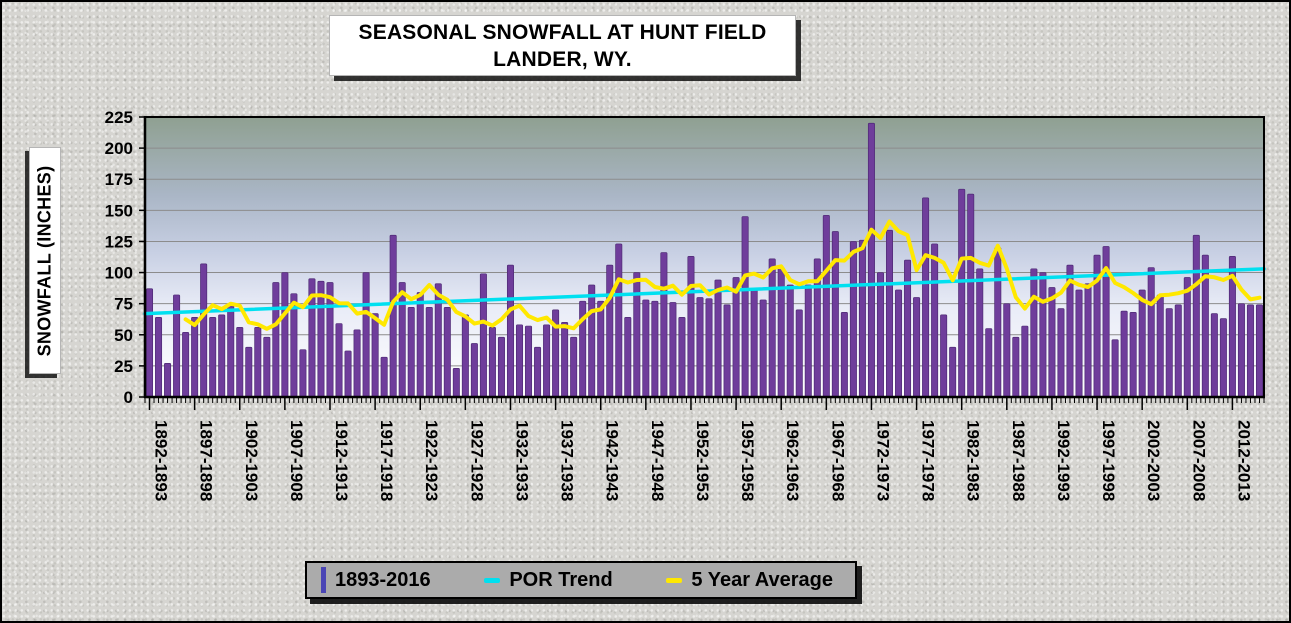 The height and width of the screenshot is (623, 1291). I want to click on svg-text: 1967-1968, so click(837, 460).